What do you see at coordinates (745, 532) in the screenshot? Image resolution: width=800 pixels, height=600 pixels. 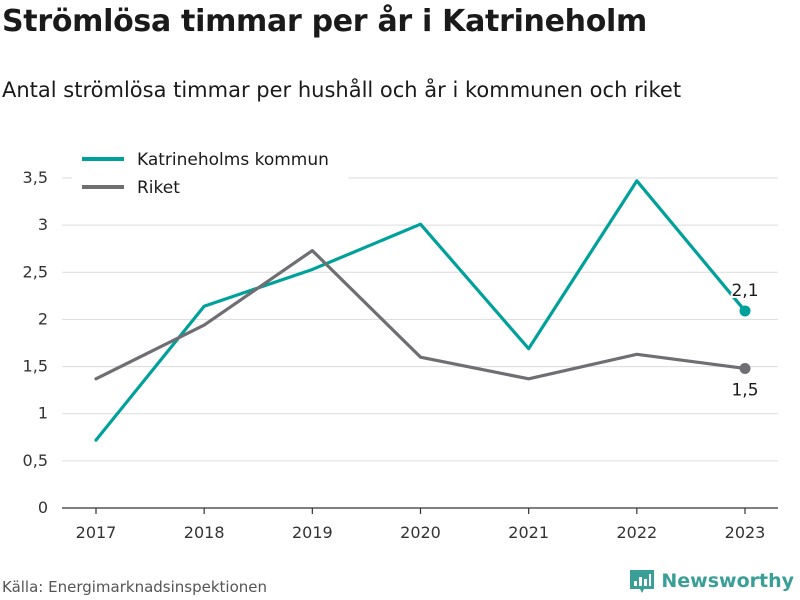 I see `x-tick-label: 2023` at bounding box center [745, 532].